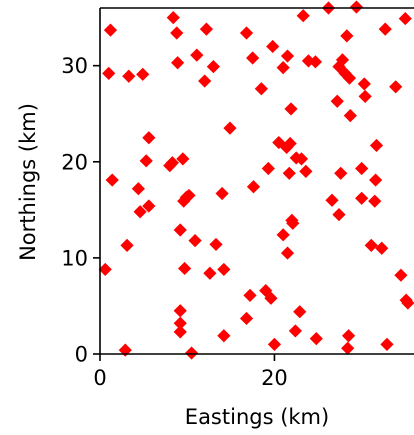 The height and width of the screenshot is (435, 414). What do you see at coordinates (74, 66) in the screenshot?
I see `y-tick-label: 30` at bounding box center [74, 66].